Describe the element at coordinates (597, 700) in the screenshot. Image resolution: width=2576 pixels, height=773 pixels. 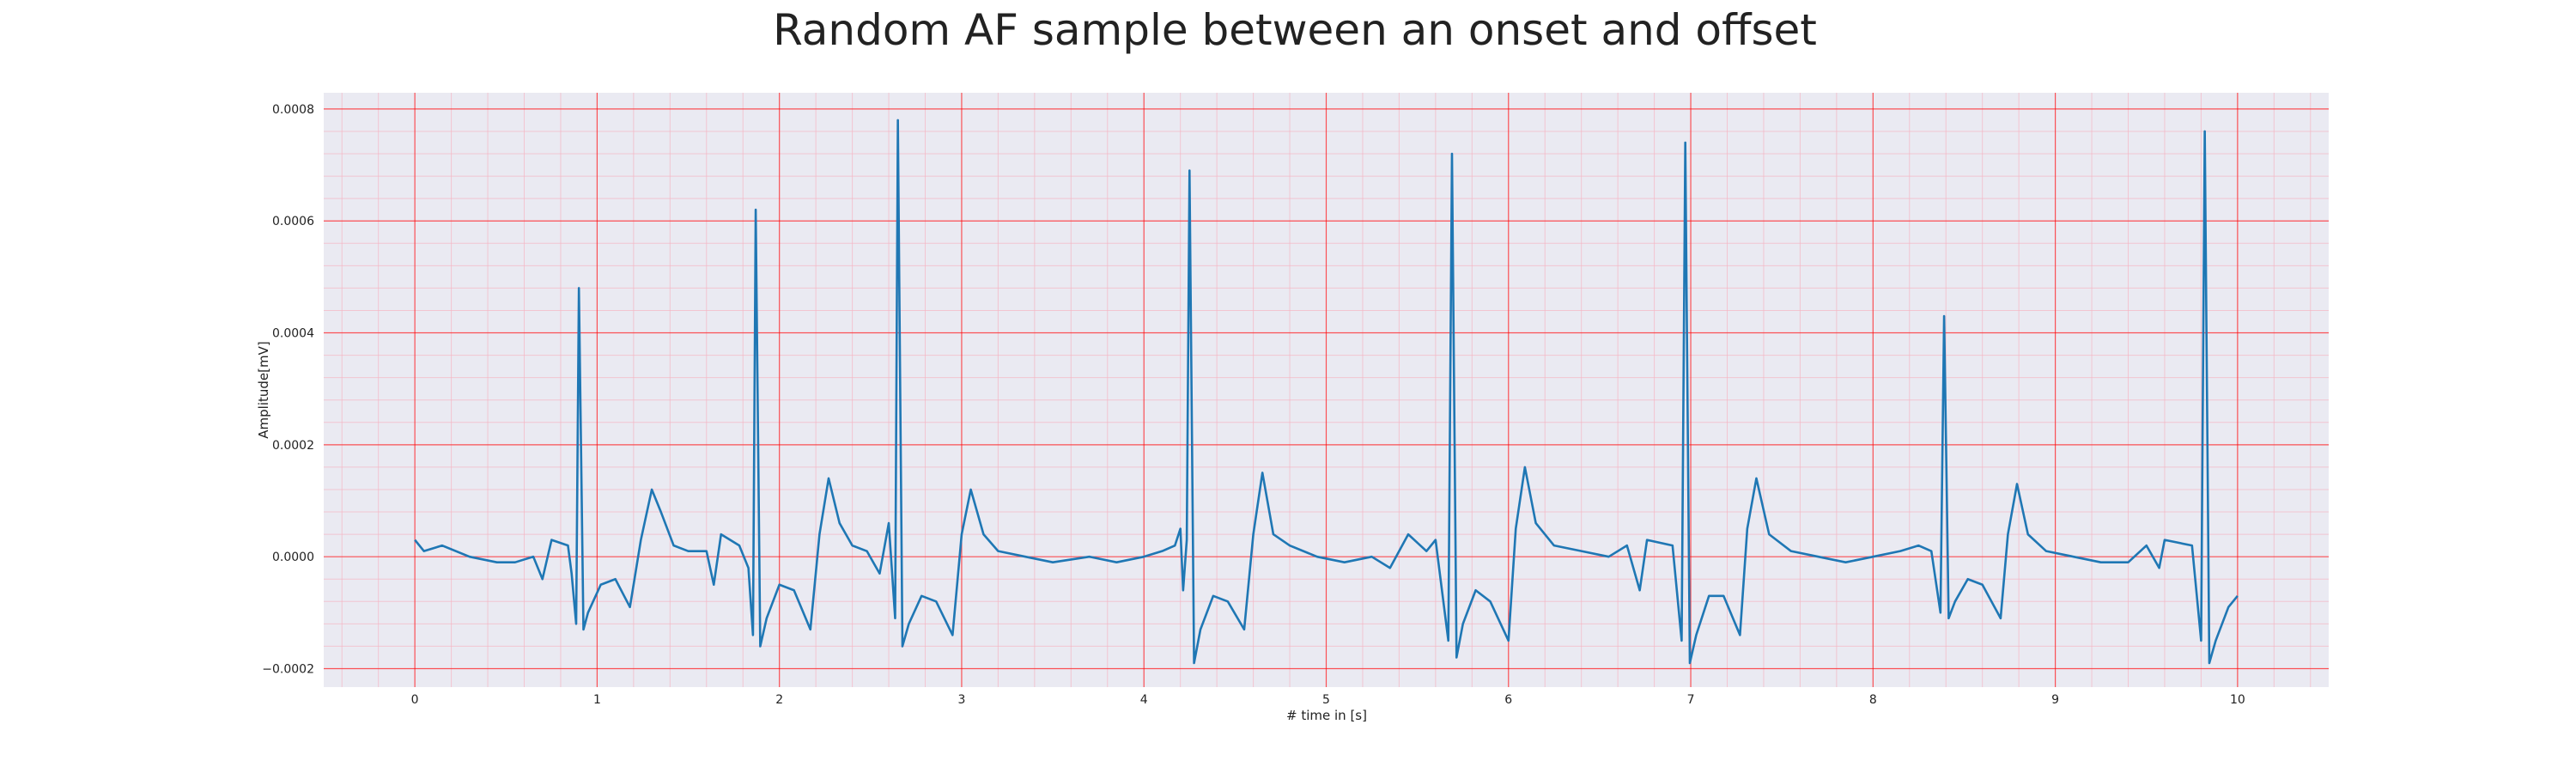
I see `x-tick-label: 1` at that location.